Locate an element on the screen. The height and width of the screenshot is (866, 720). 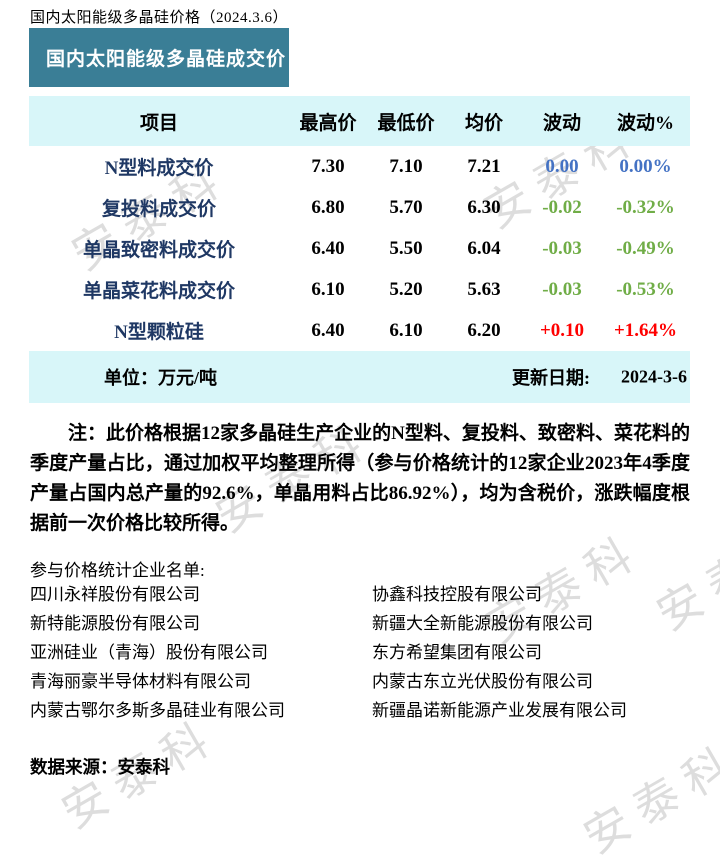
company-name: 东方希望集团有限公司 is located at coordinates (457, 652).